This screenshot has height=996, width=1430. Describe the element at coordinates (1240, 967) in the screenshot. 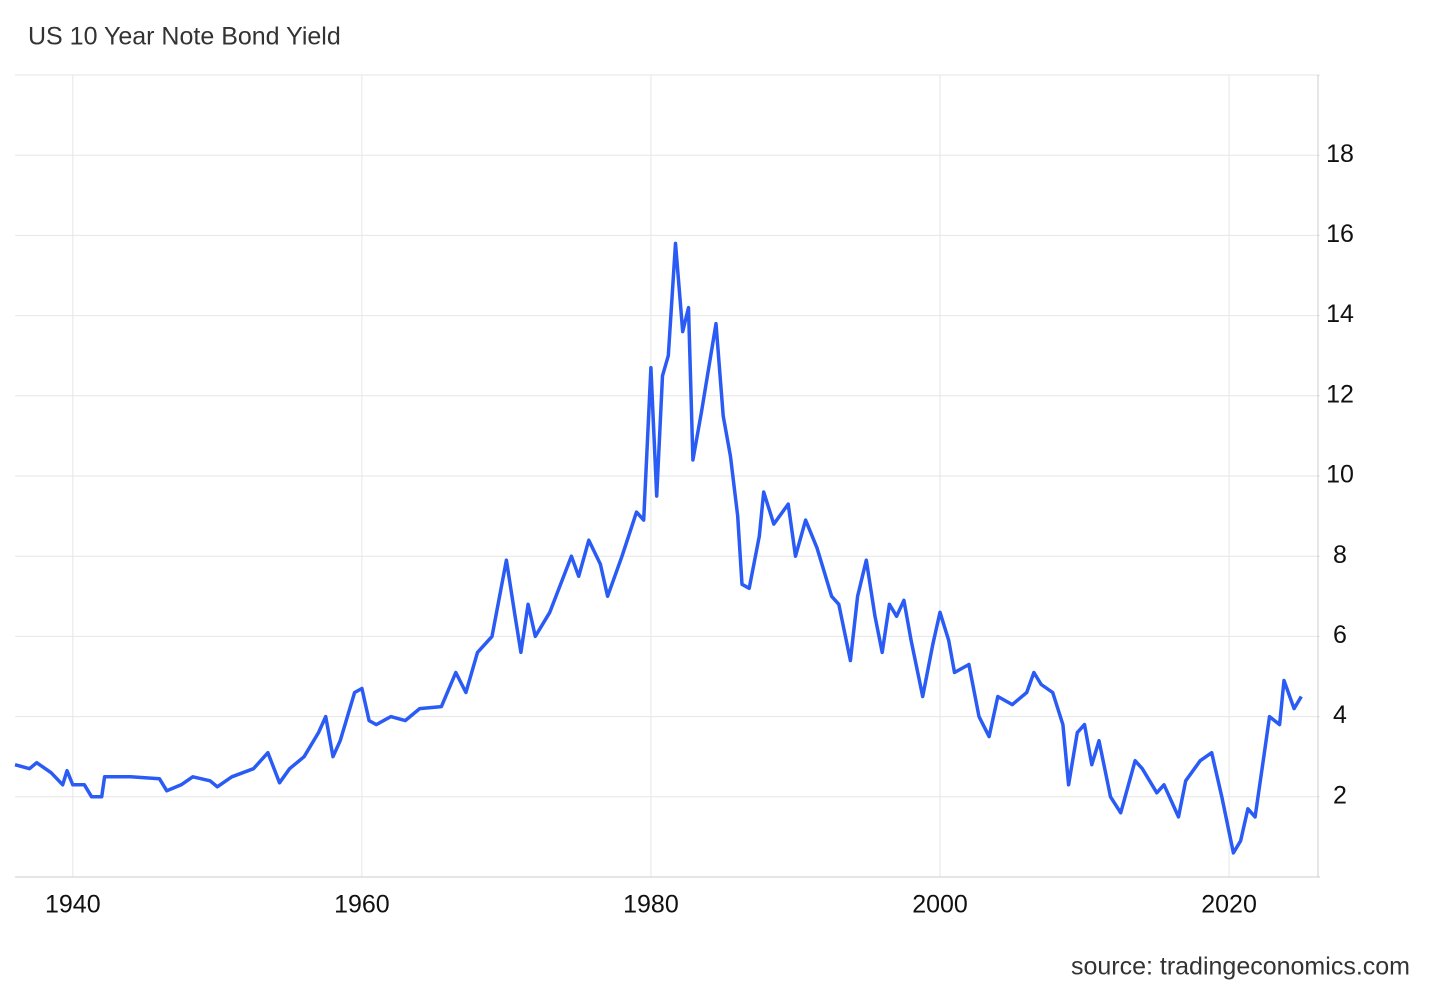

I see `source: source: tradingeconomics.com` at that location.